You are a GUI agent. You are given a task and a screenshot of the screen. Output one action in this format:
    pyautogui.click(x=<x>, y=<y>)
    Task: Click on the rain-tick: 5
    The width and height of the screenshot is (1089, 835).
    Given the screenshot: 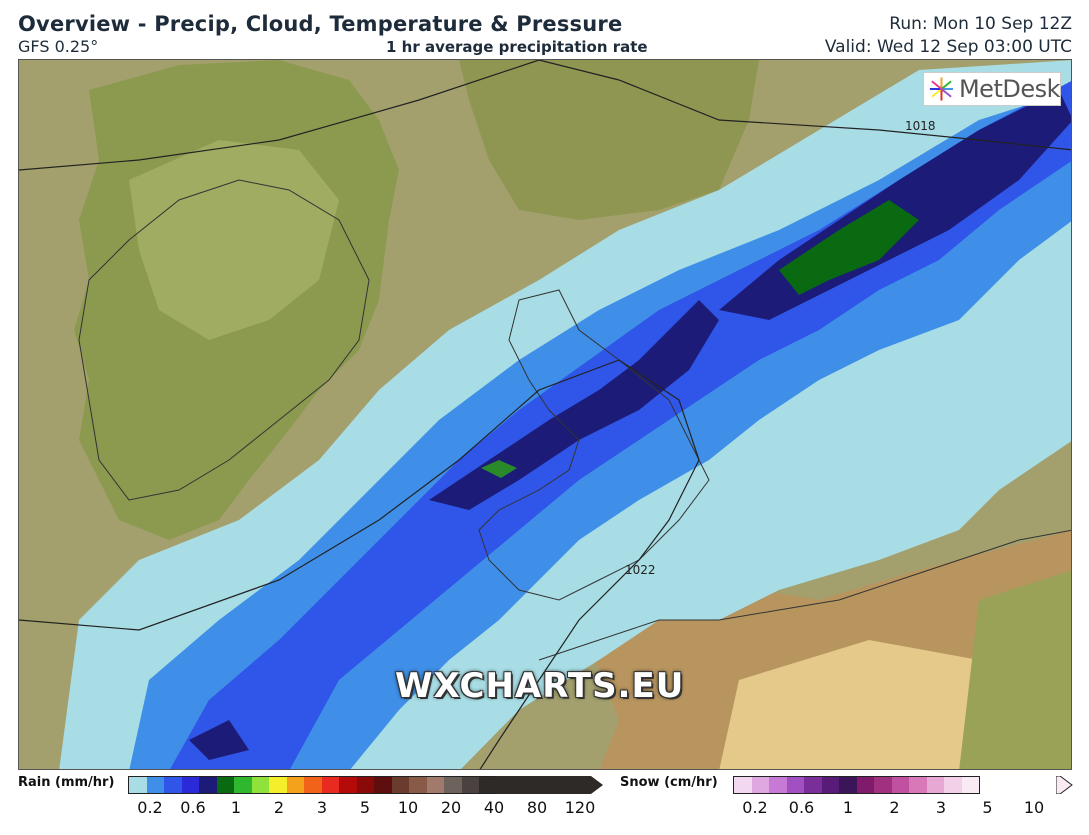 What is the action you would take?
    pyautogui.click(x=365, y=807)
    